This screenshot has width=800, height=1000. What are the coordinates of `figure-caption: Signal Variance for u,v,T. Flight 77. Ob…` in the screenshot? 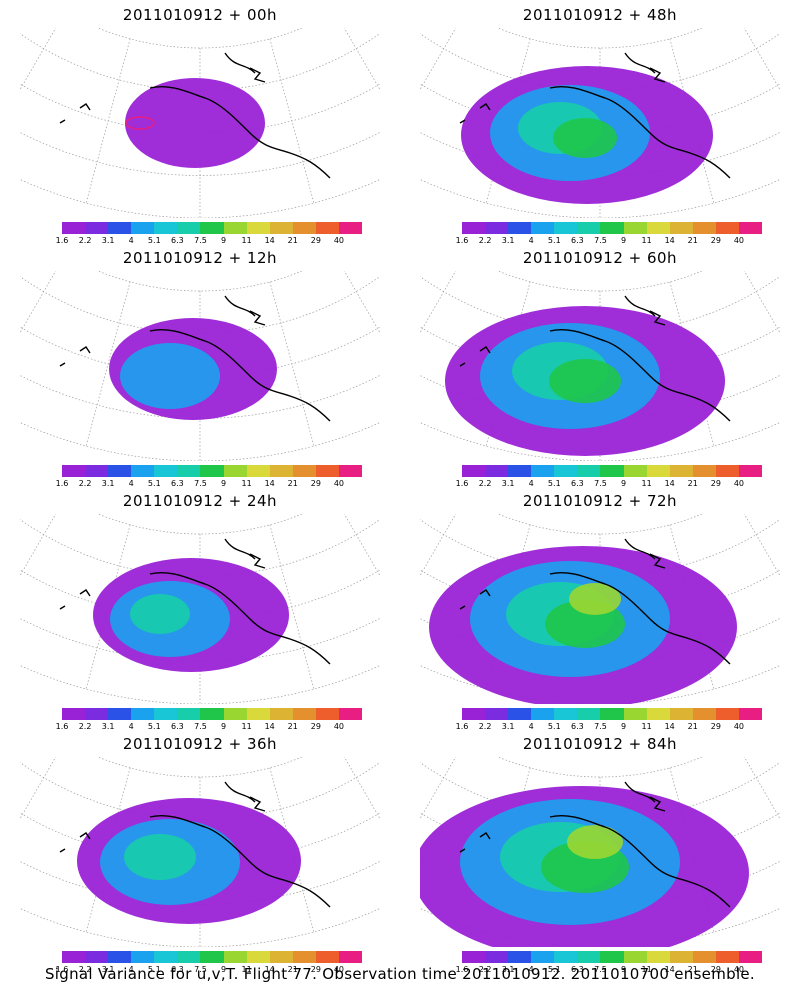 It's located at (400, 974).